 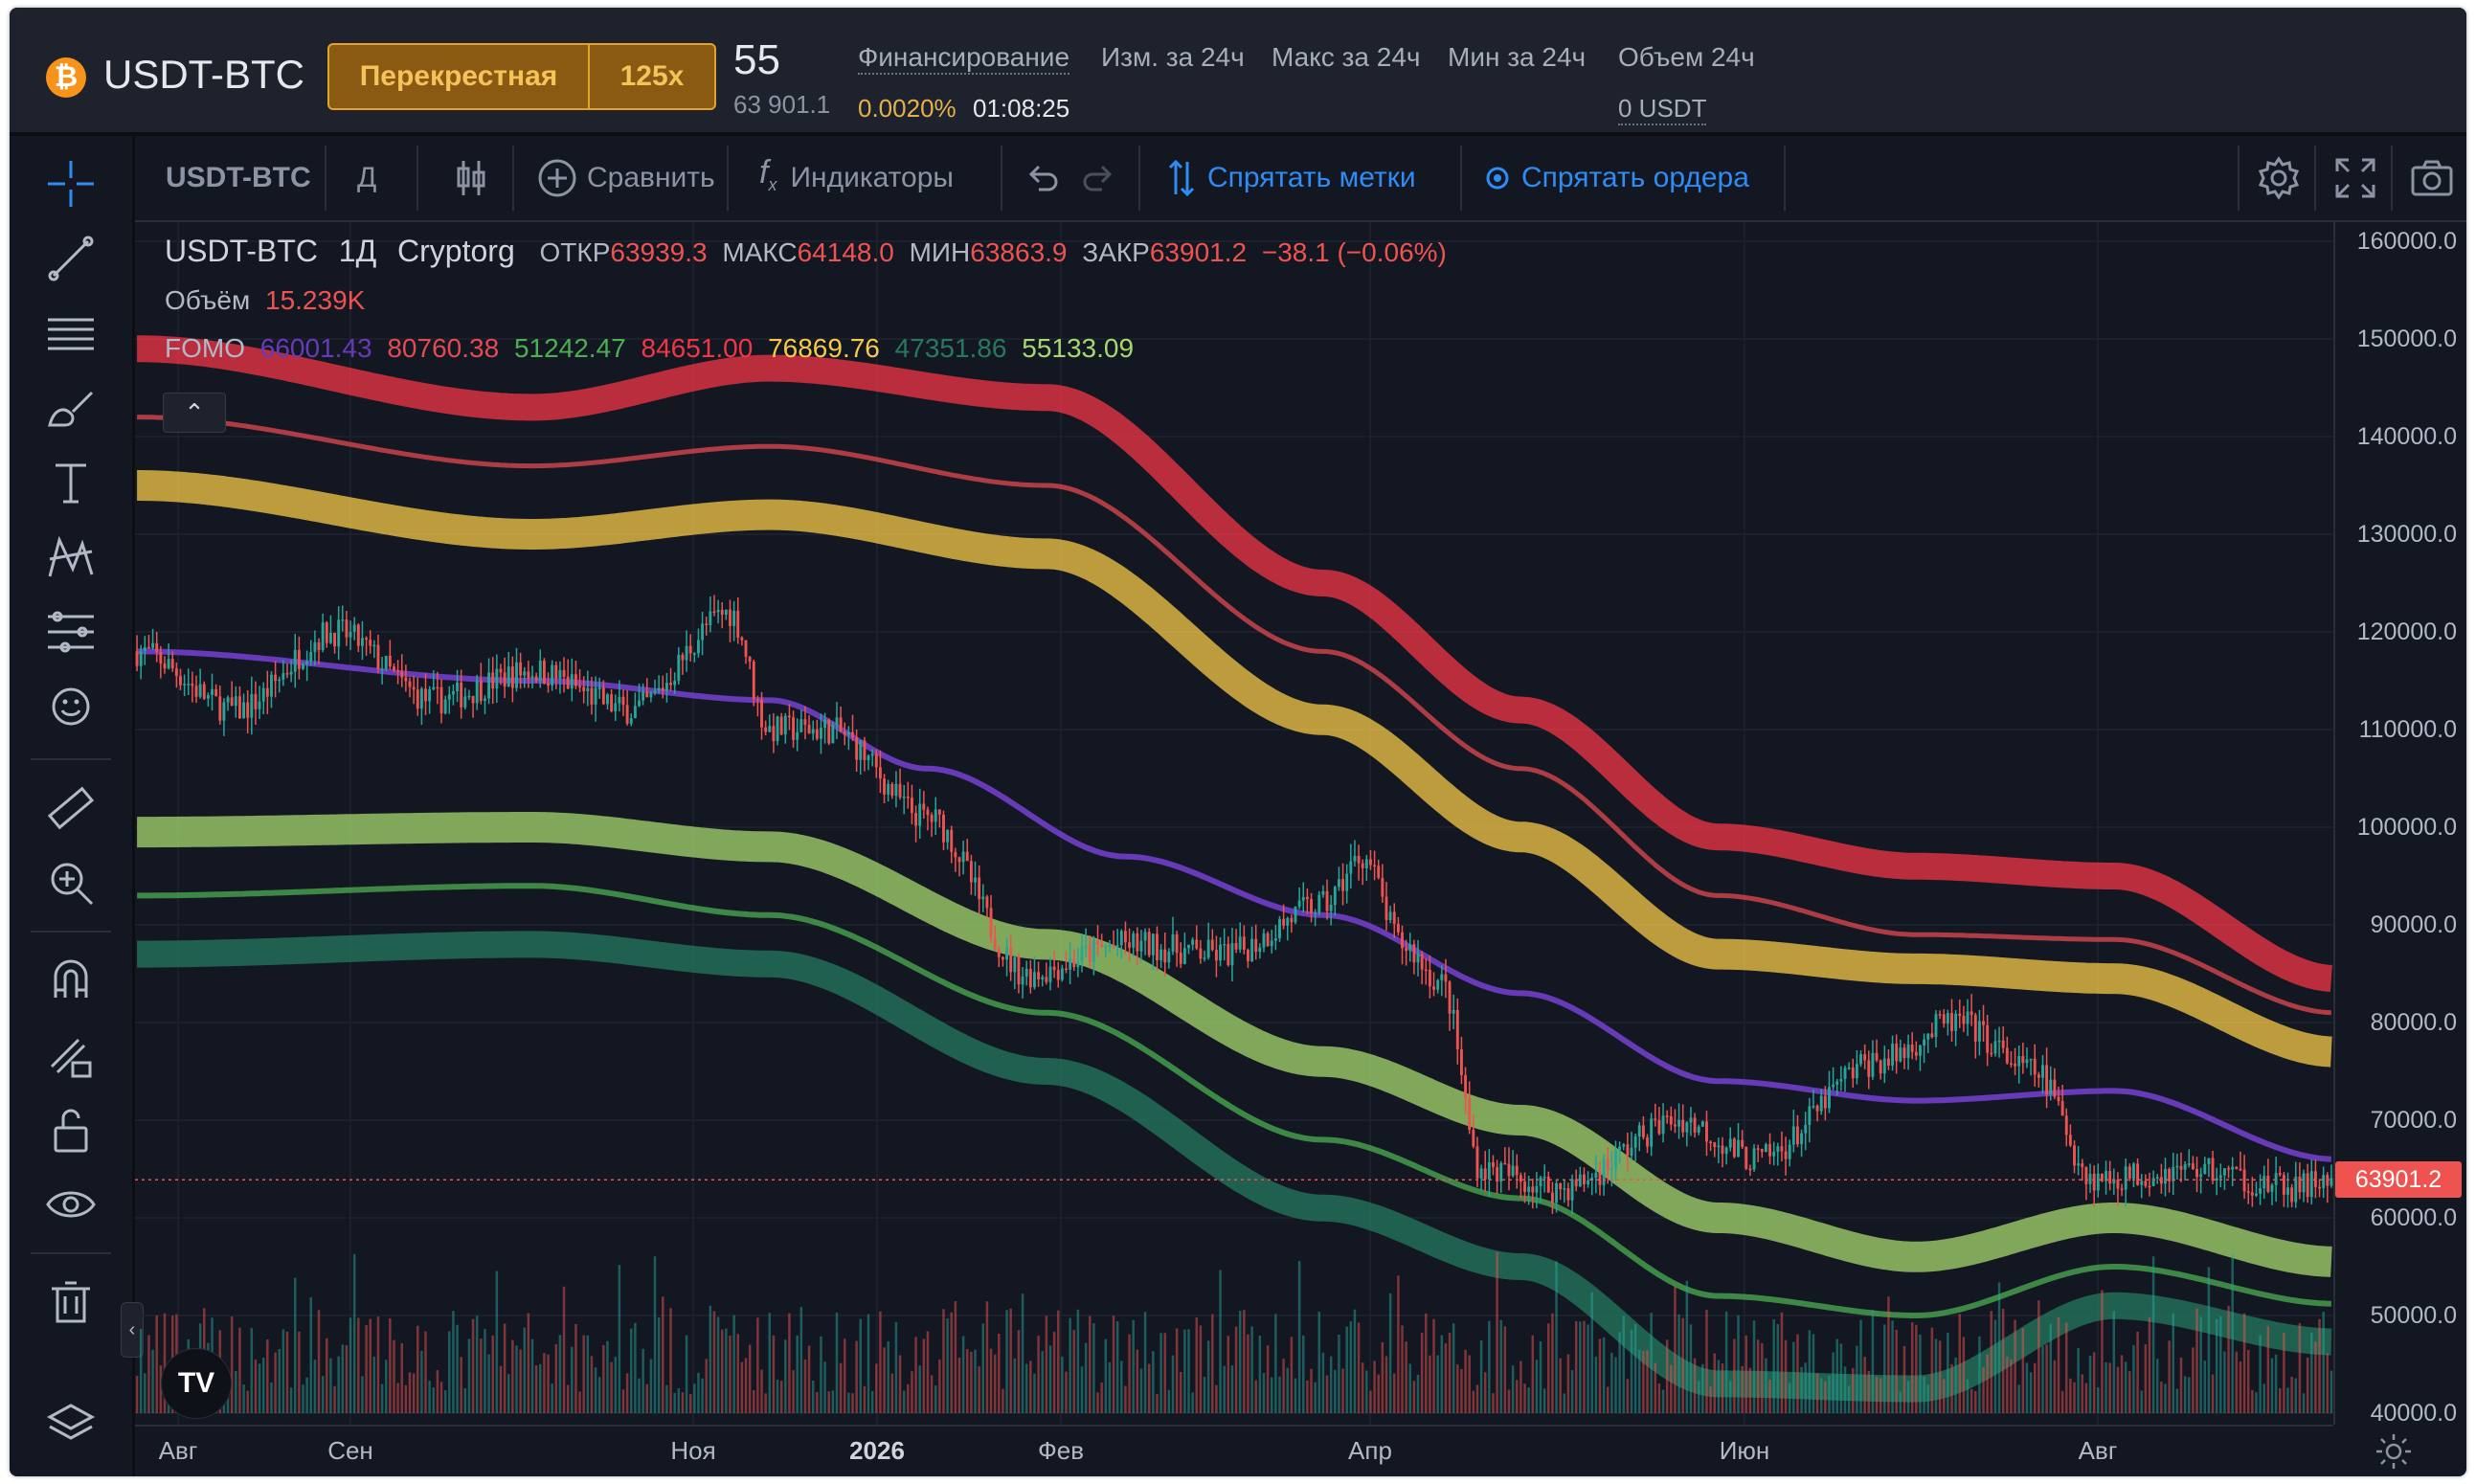 What do you see at coordinates (626, 178) in the screenshot?
I see `compare-button: Сравнить` at bounding box center [626, 178].